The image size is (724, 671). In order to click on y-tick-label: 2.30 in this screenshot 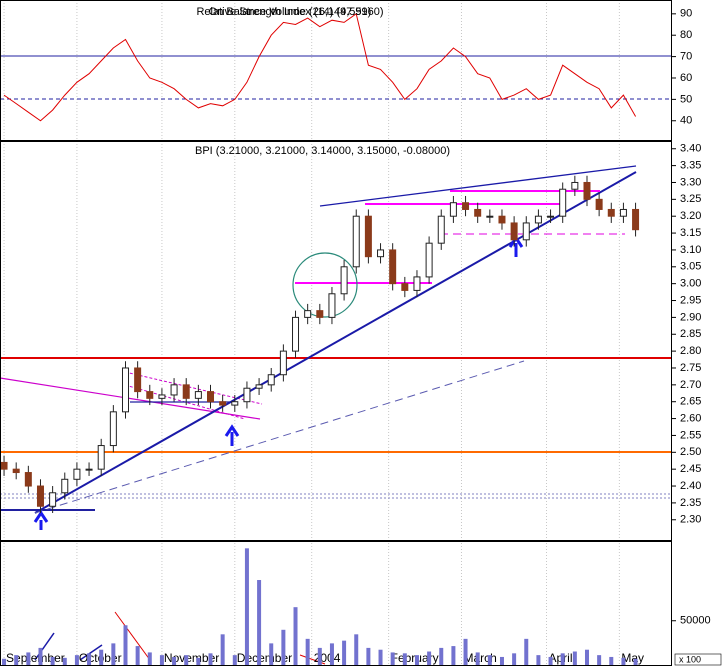, I will do `click(690, 520)`.